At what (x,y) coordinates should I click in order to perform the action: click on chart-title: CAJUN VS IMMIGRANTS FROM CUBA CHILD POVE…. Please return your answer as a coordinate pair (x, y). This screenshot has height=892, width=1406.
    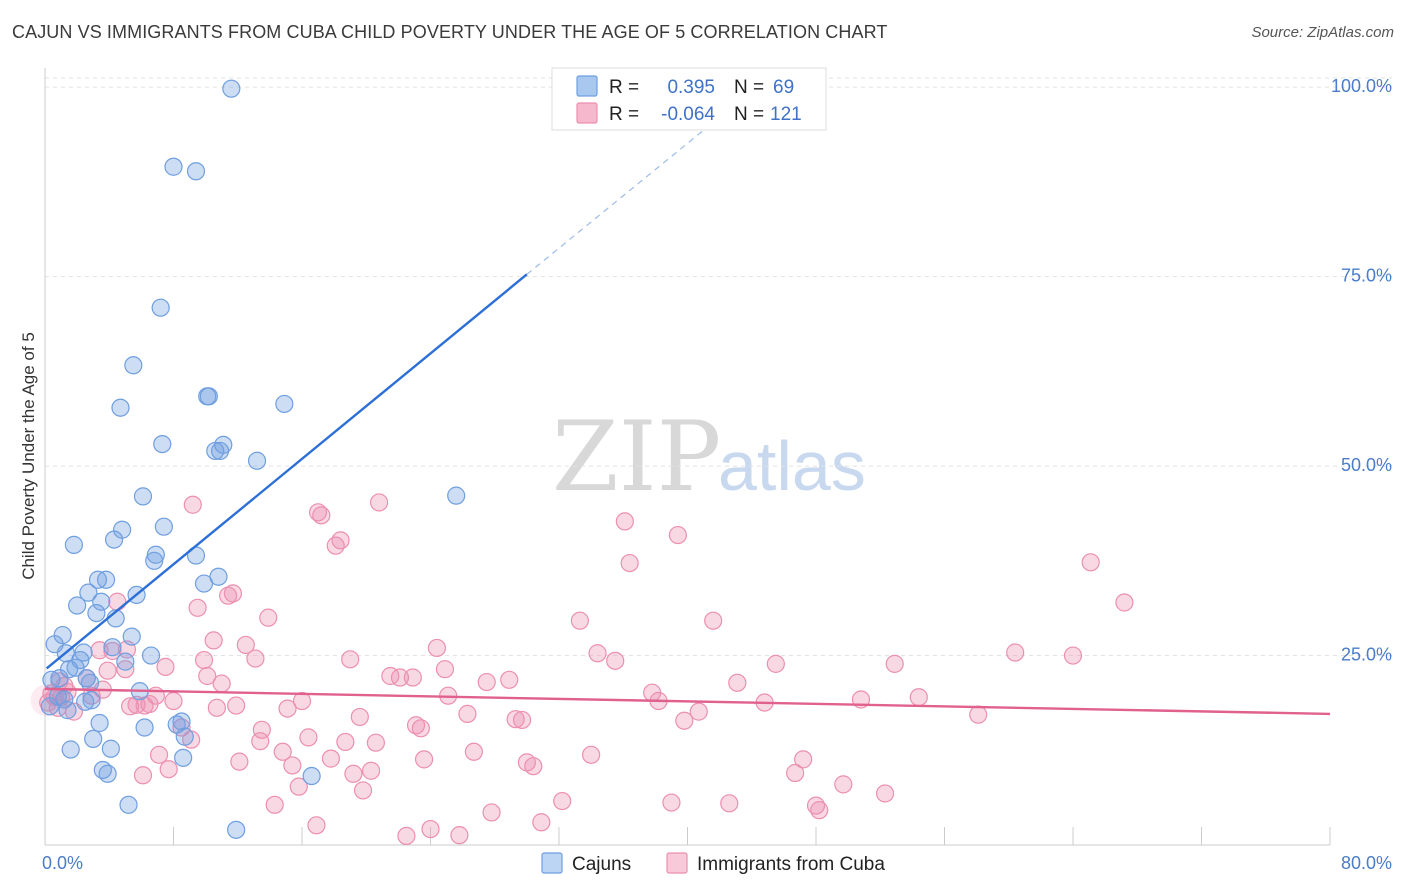
    Looking at the image, I should click on (450, 32).